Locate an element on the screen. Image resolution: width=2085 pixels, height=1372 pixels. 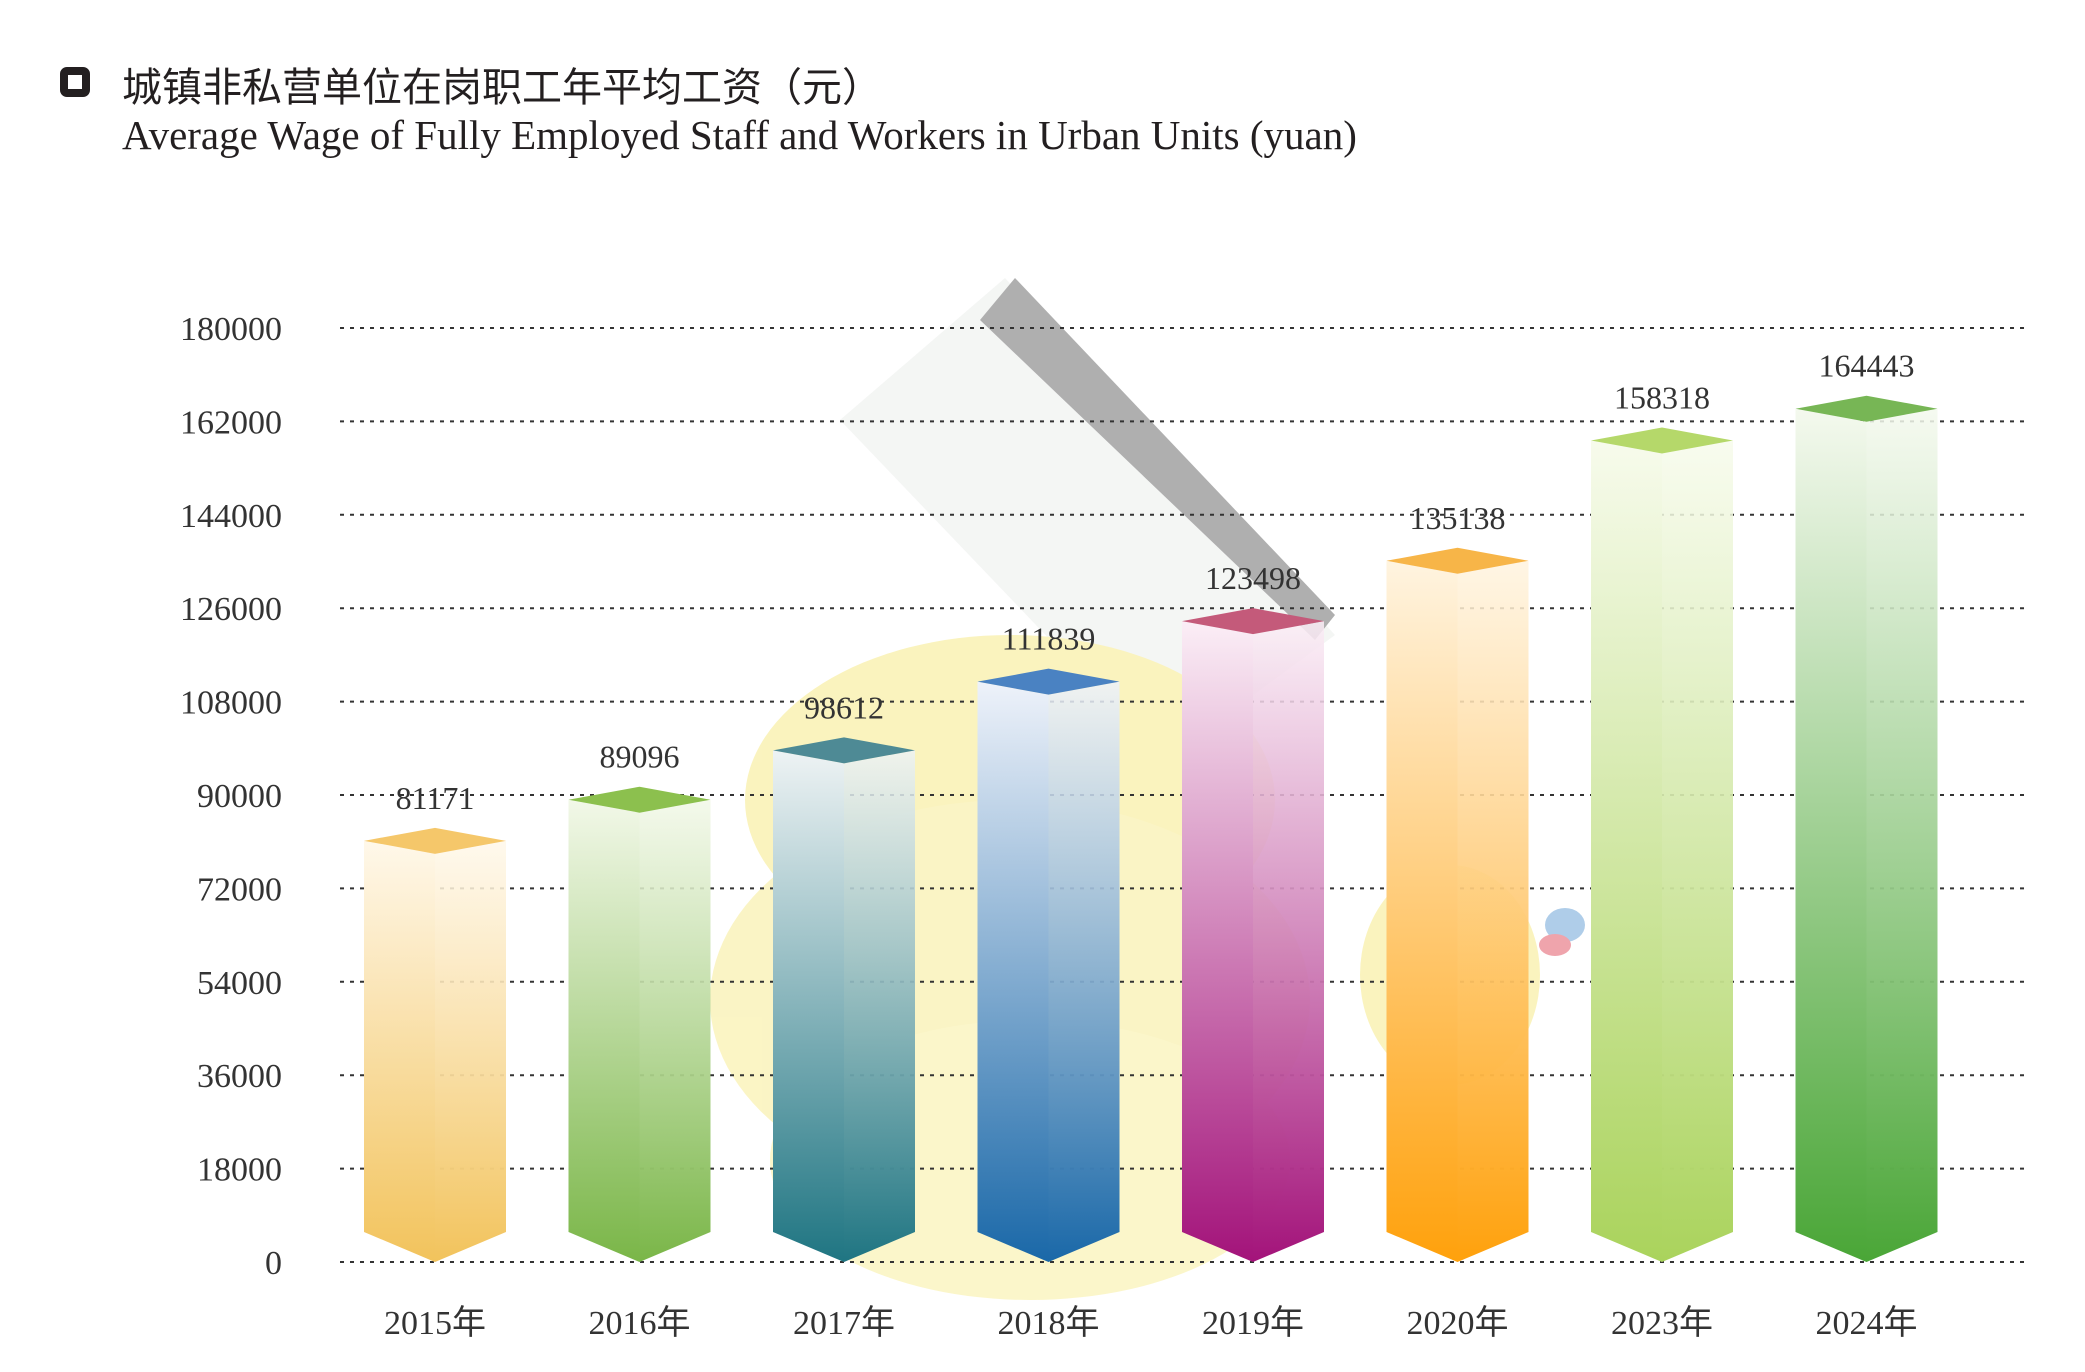
data-label: 81171 is located at coordinates (435, 798).